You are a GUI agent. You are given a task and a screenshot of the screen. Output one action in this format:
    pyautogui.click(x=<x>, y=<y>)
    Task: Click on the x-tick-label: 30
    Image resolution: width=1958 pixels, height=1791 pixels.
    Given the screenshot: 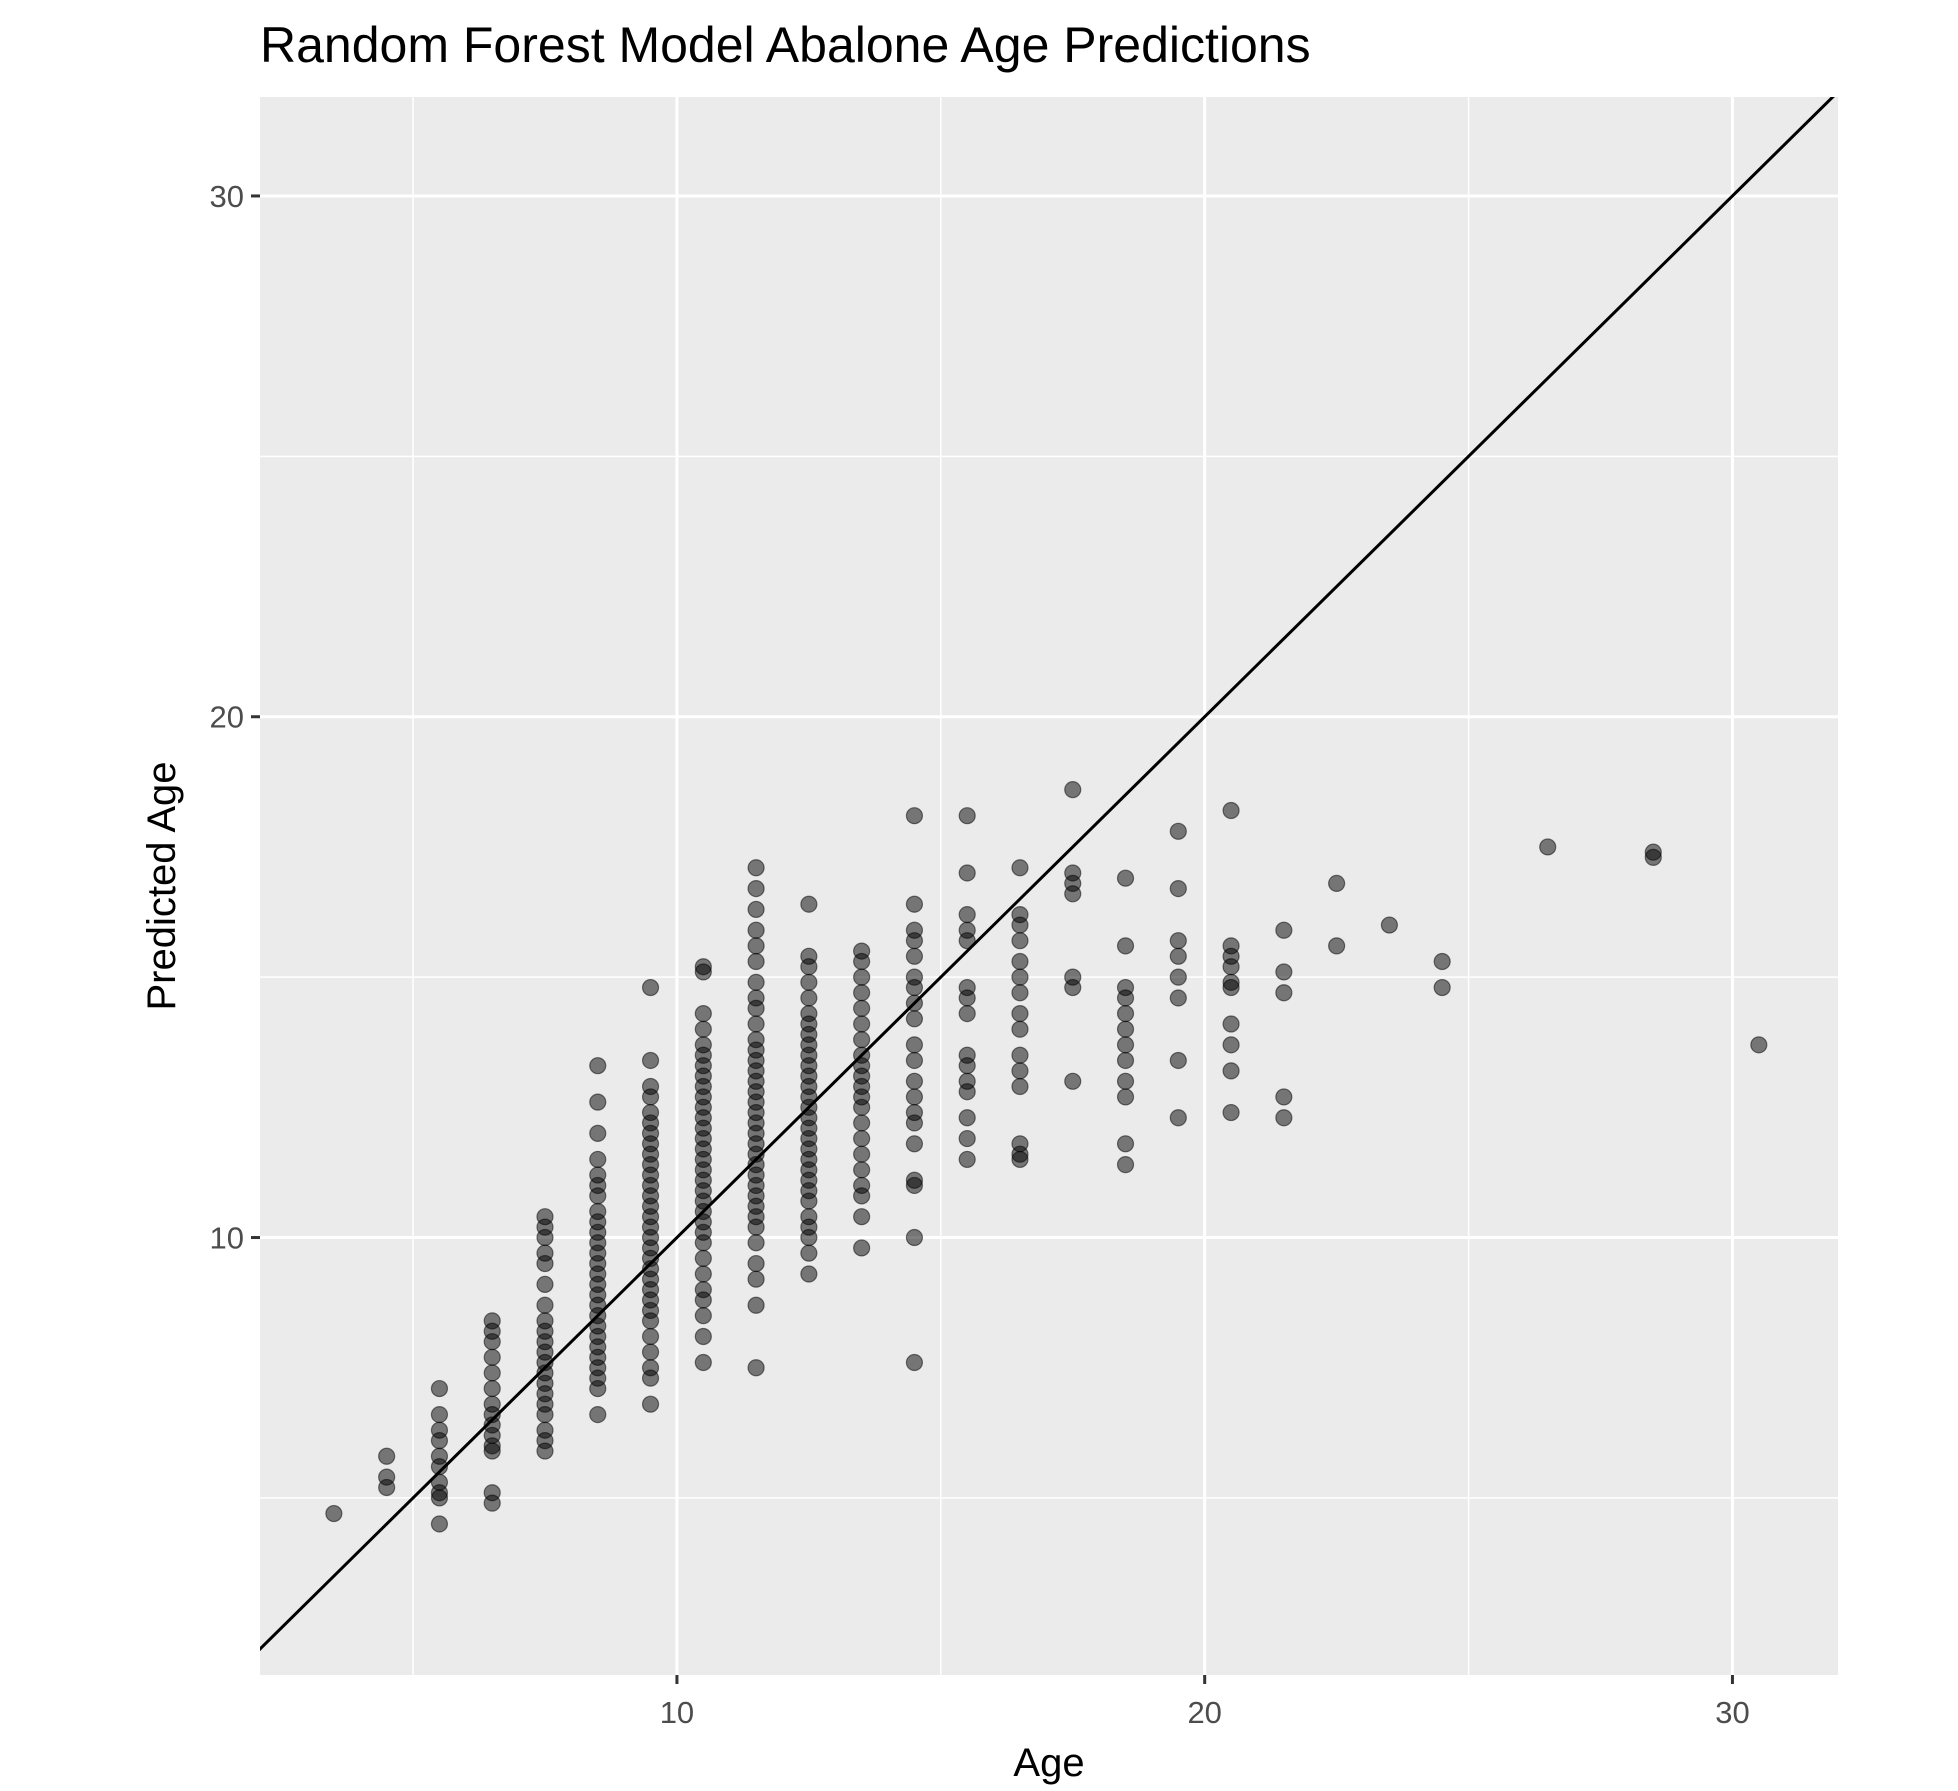 What is the action you would take?
    pyautogui.click(x=1732, y=1712)
    